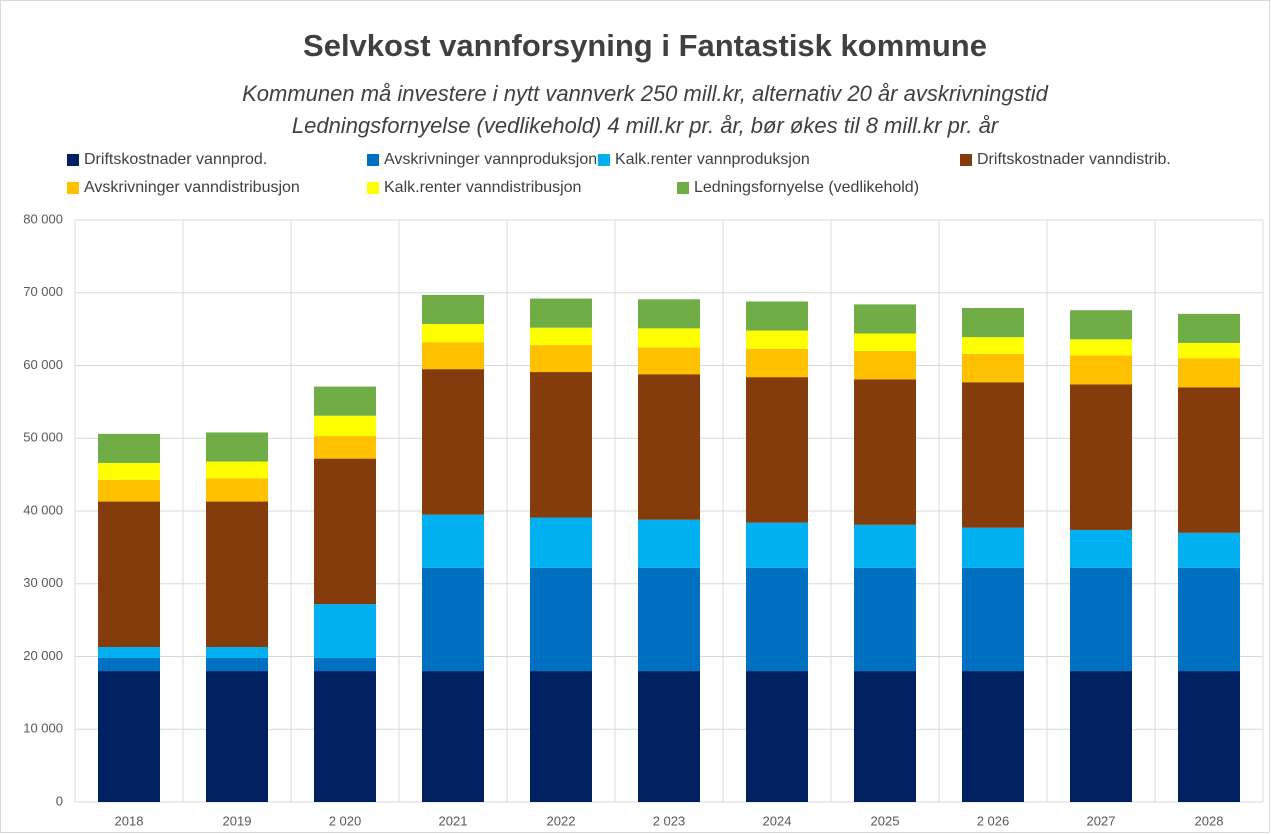 The height and width of the screenshot is (834, 1271). Describe the element at coordinates (43, 364) in the screenshot. I see `y-tick-label: 60 000` at that location.